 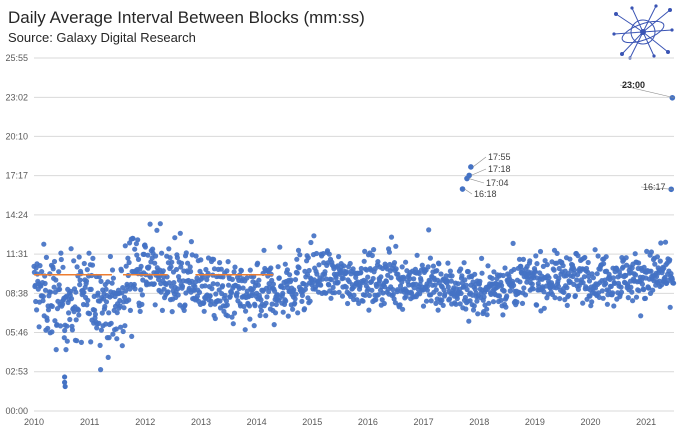 What do you see at coordinates (497, 183) in the screenshot?
I see `annotation-label: 17:04` at bounding box center [497, 183].